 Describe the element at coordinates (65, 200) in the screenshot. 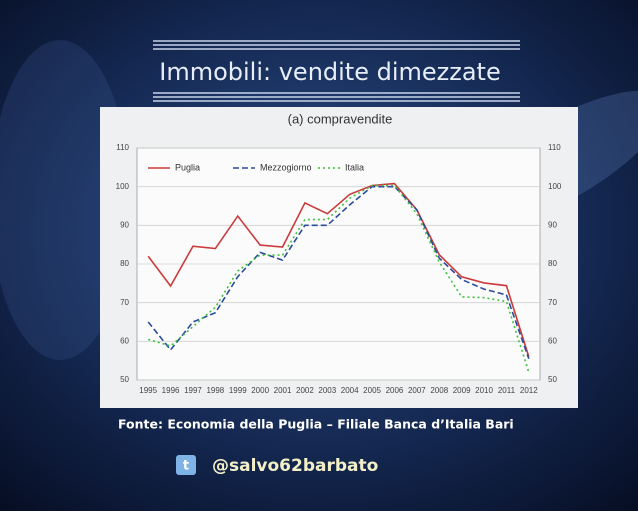

I see `glow` at that location.